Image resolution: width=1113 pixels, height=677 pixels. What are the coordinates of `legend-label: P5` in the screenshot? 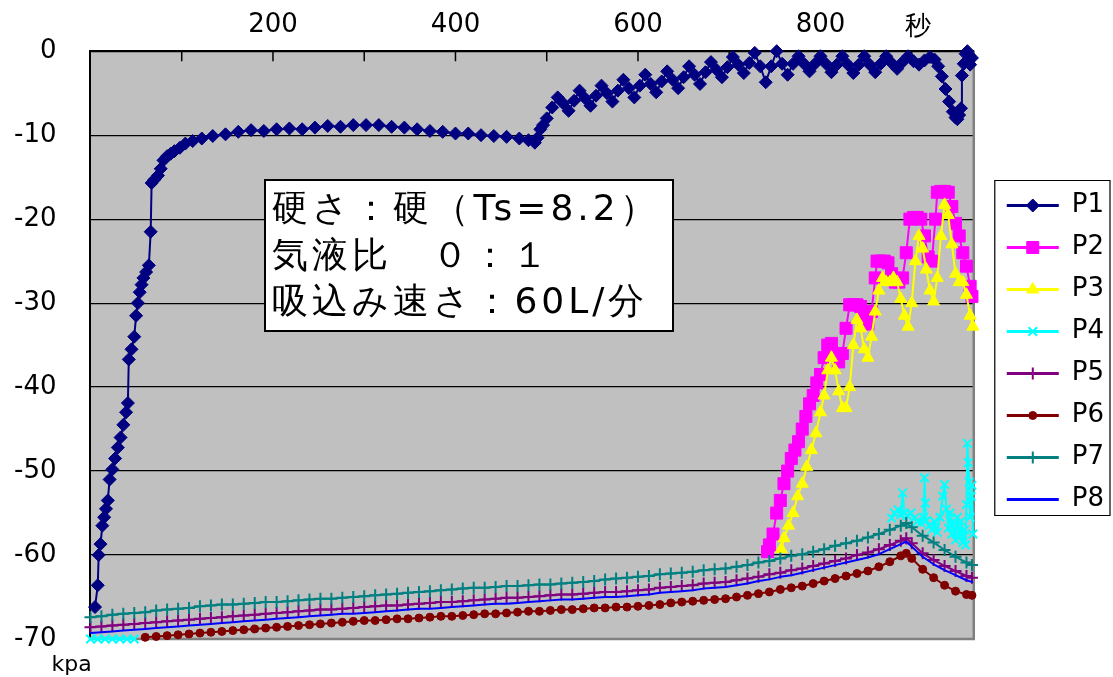 It's located at (1088, 371).